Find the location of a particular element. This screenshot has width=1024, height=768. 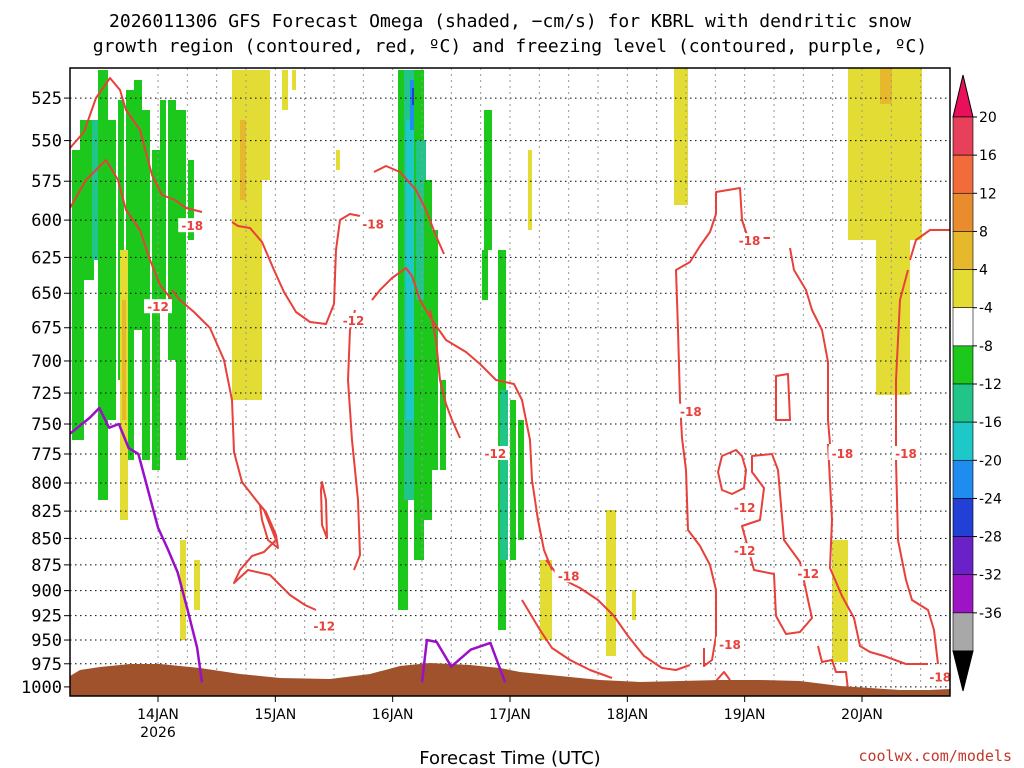

colorbar-label-9: -20 is located at coordinates (990, 461).